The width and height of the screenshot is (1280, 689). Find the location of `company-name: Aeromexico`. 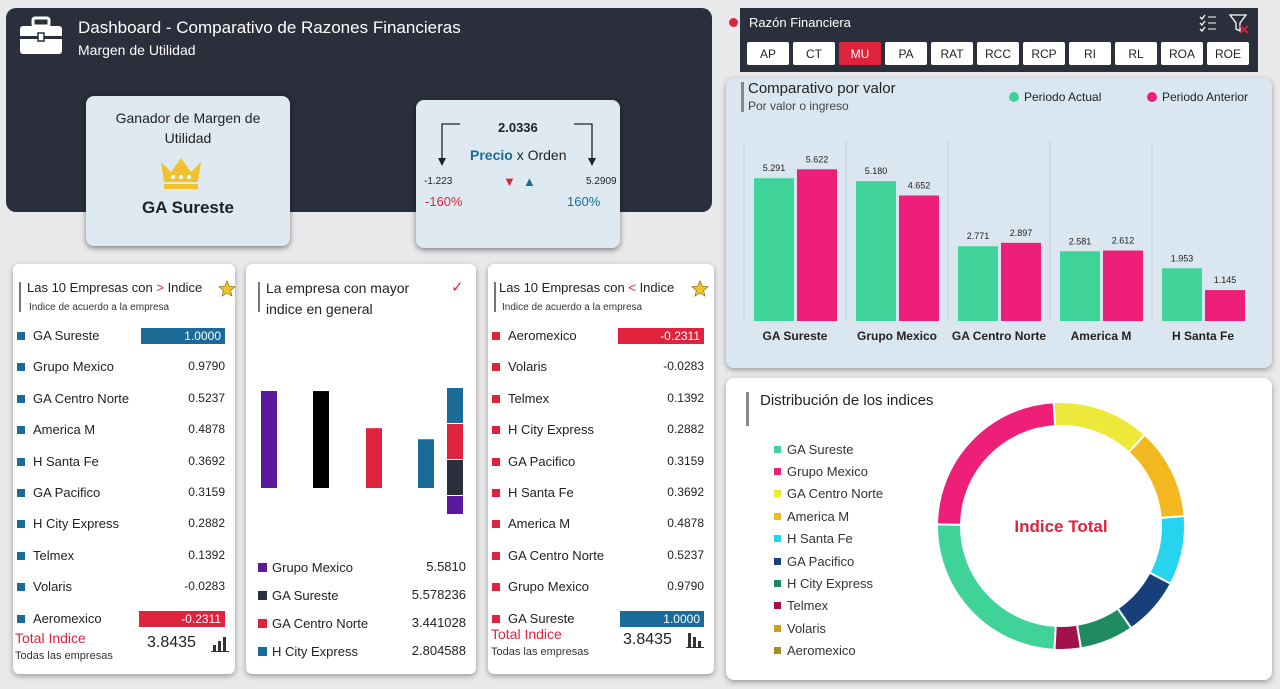

company-name: Aeromexico is located at coordinates (542, 335).